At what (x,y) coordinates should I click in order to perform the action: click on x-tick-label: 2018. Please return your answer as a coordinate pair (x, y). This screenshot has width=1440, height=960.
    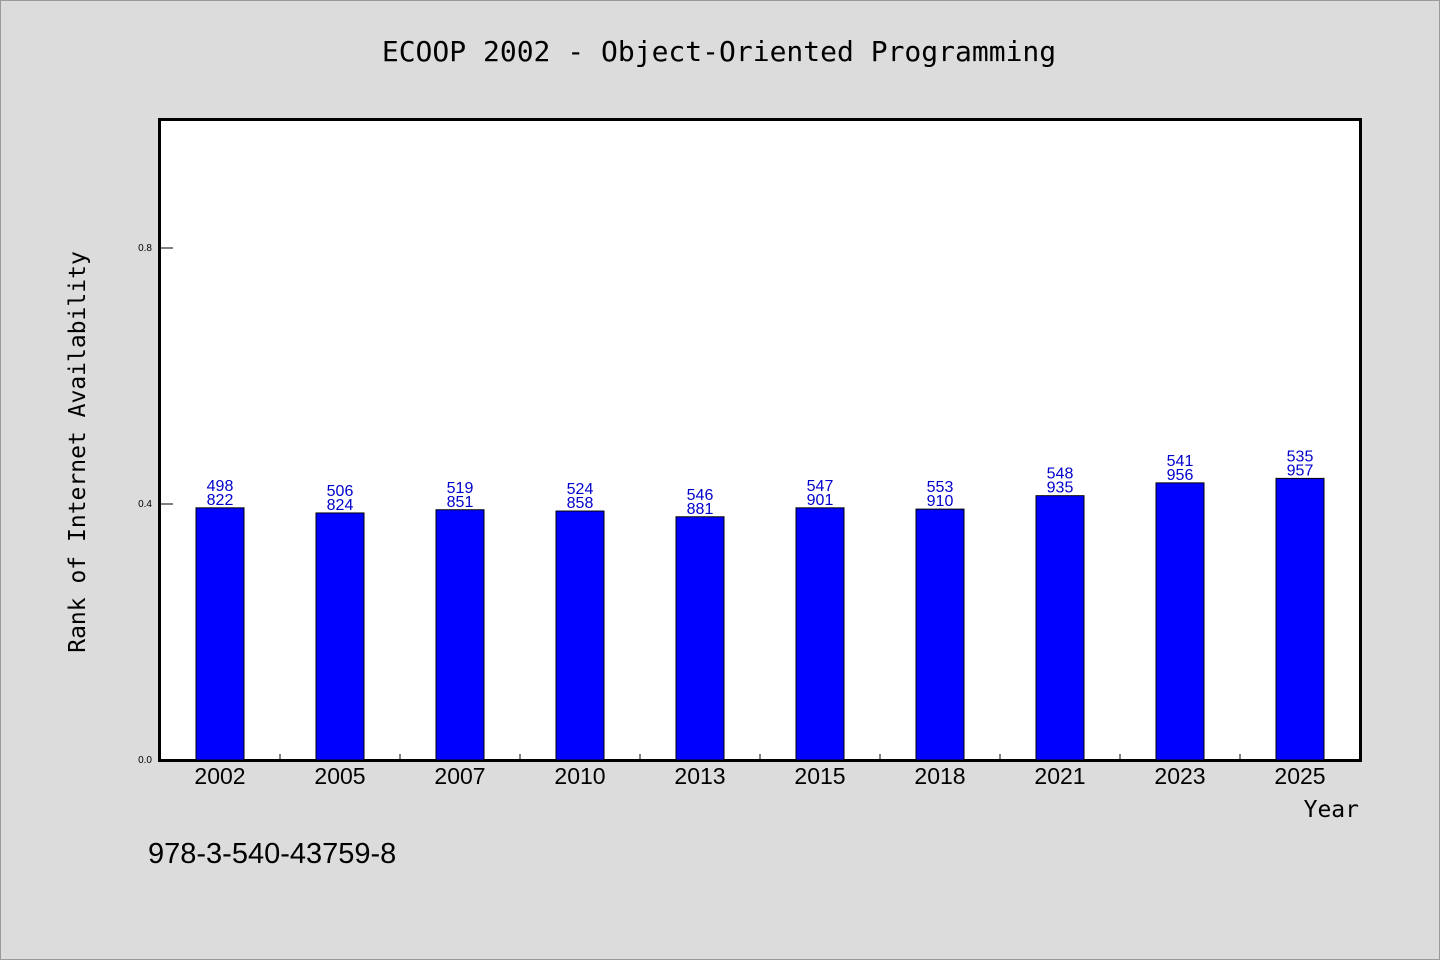
    Looking at the image, I should click on (939, 776).